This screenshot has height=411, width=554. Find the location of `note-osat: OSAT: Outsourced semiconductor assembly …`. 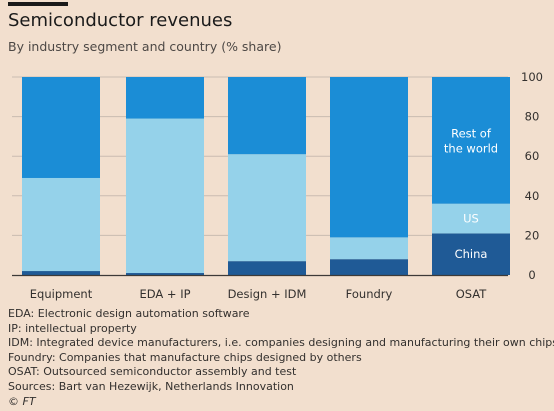

note-osat: OSAT: Outsourced semiconductor assembly … is located at coordinates (152, 372).